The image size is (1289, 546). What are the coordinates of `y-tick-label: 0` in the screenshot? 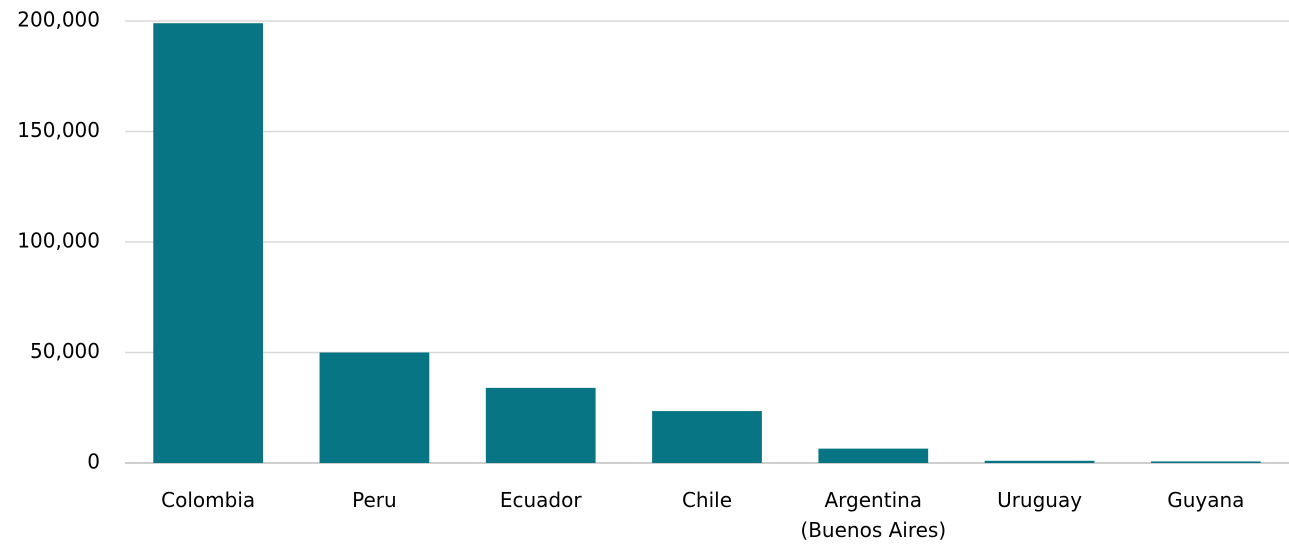 It's located at (93, 462).